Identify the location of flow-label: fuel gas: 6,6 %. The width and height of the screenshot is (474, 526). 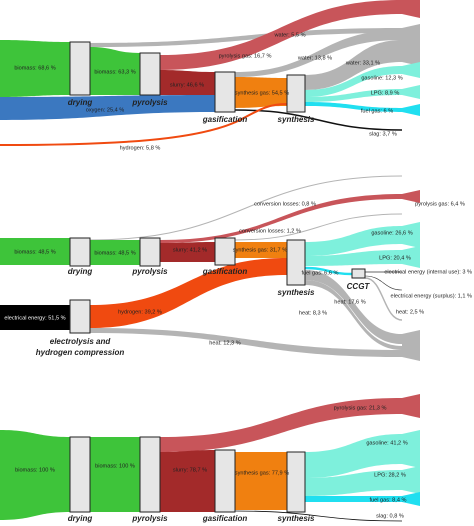
(319, 273).